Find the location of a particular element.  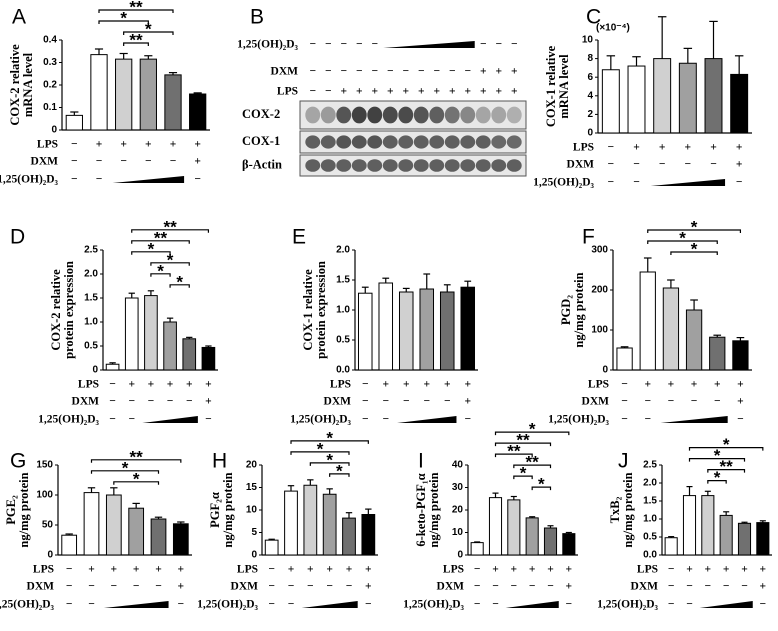

y-tick-label: 8 is located at coordinates (590, 58).